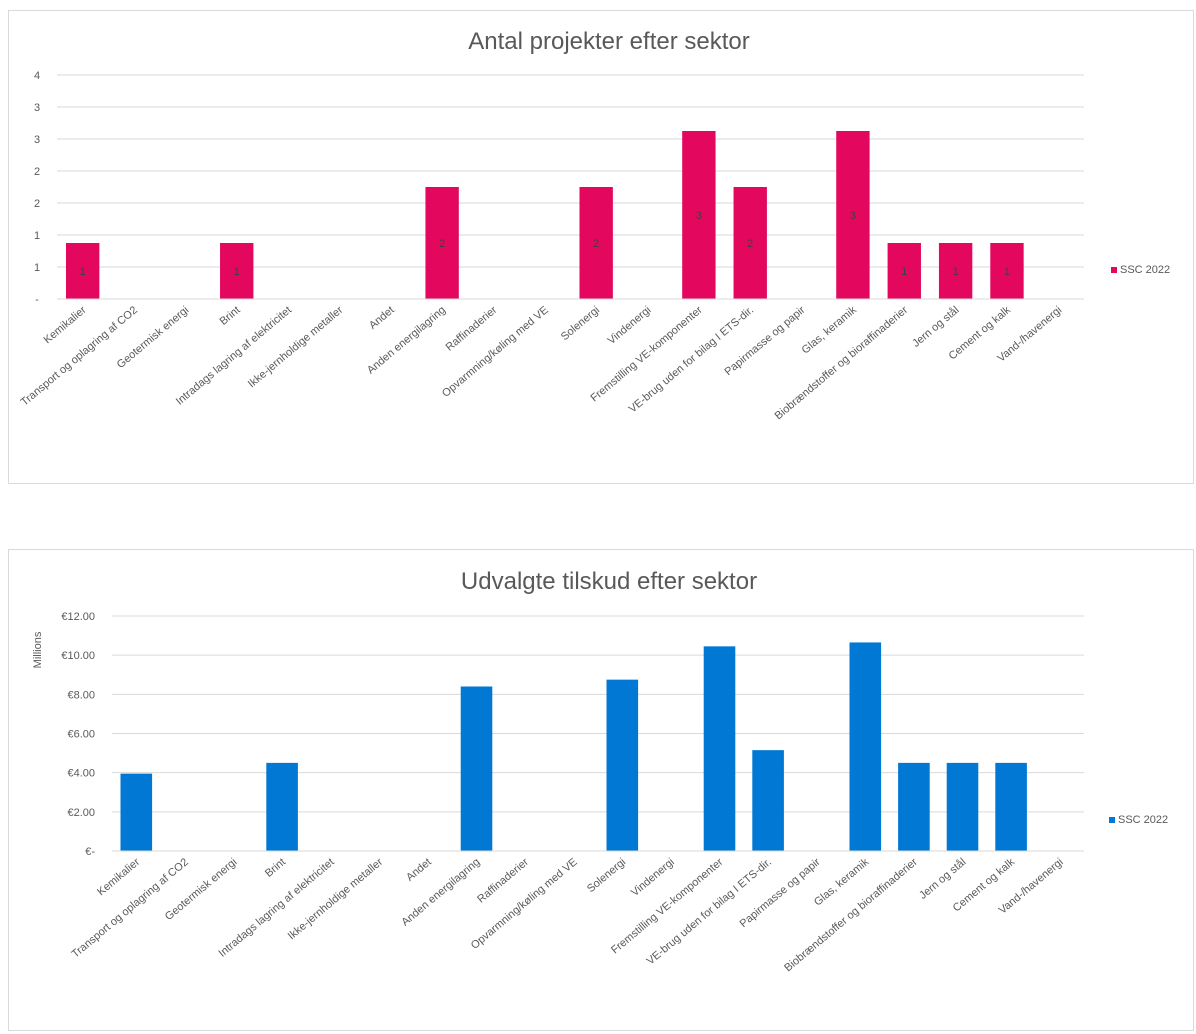 This screenshot has width=1196, height=1034. I want to click on chart-0-legend-label: SSC 2022, so click(1145, 270).